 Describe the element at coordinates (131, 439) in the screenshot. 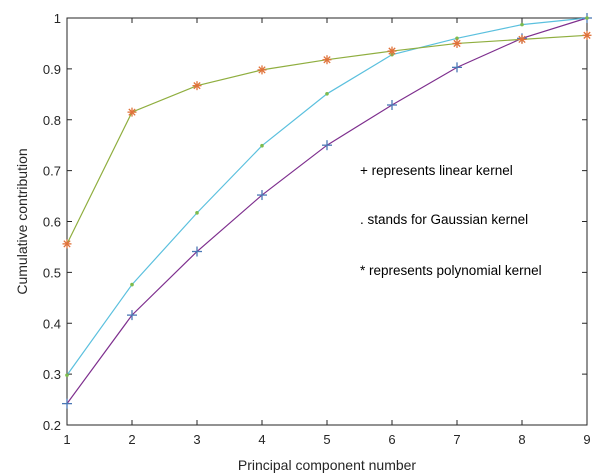

I see `x-tick-label: 2` at that location.